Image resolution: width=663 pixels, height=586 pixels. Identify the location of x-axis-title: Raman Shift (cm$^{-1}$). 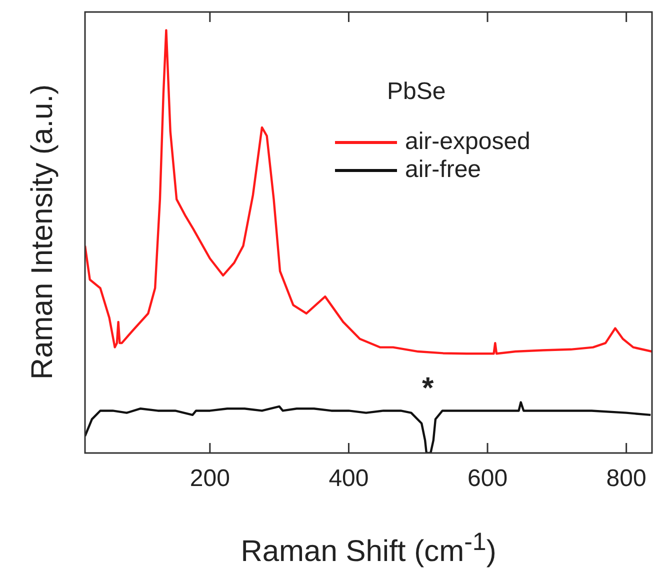
(369, 548).